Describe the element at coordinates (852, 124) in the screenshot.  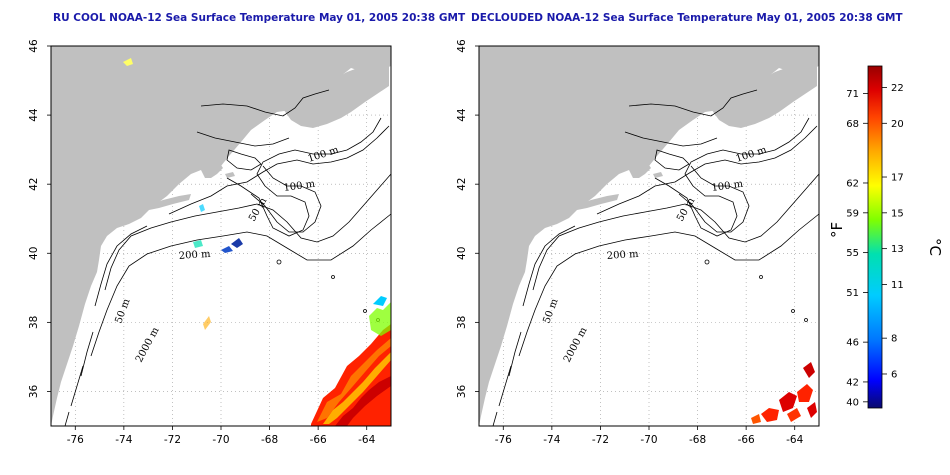
I see `colorbar-f-label-value: 68` at that location.